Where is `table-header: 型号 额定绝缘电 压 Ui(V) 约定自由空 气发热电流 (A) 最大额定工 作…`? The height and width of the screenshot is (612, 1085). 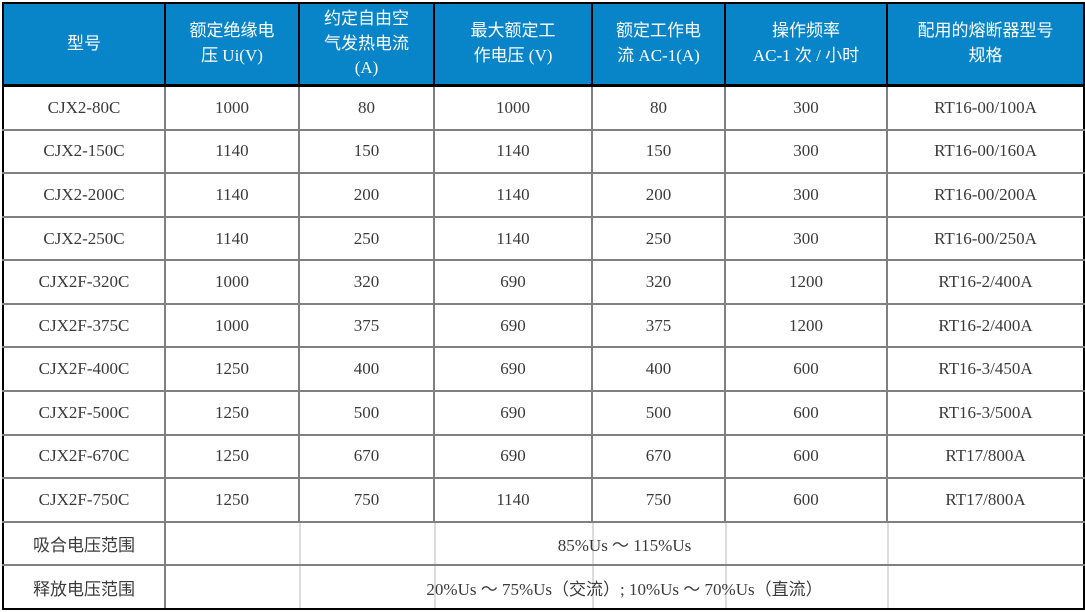 table-header: 型号 额定绝缘电 压 Ui(V) 约定自由空 气发热电流 (A) 最大额定工 作… is located at coordinates (543, 44).